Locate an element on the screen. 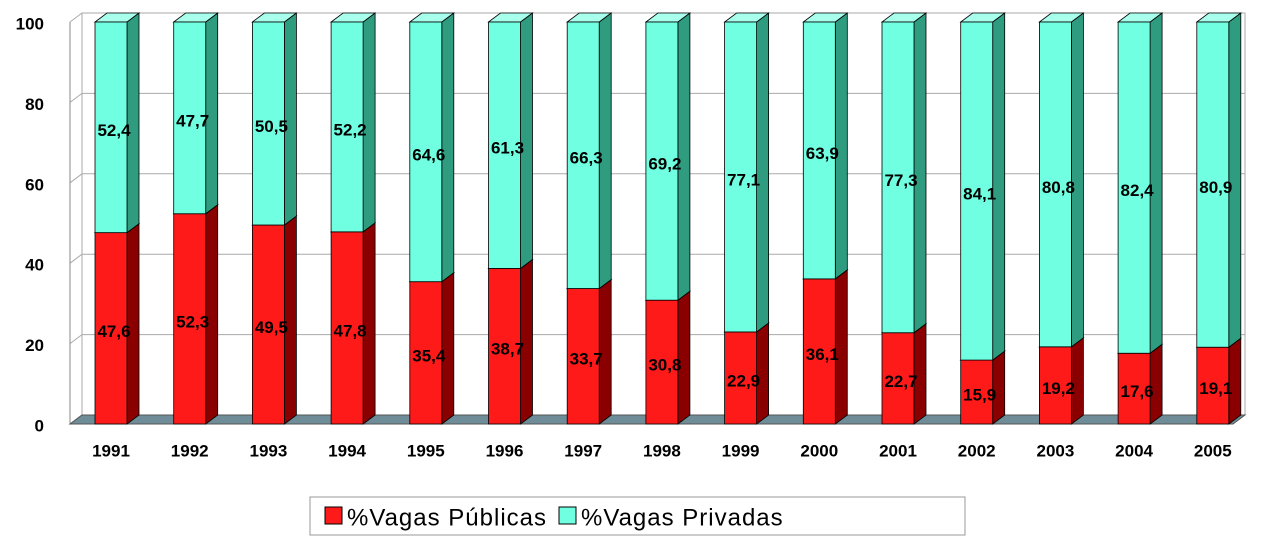  value-label: 33,7 is located at coordinates (586, 359).